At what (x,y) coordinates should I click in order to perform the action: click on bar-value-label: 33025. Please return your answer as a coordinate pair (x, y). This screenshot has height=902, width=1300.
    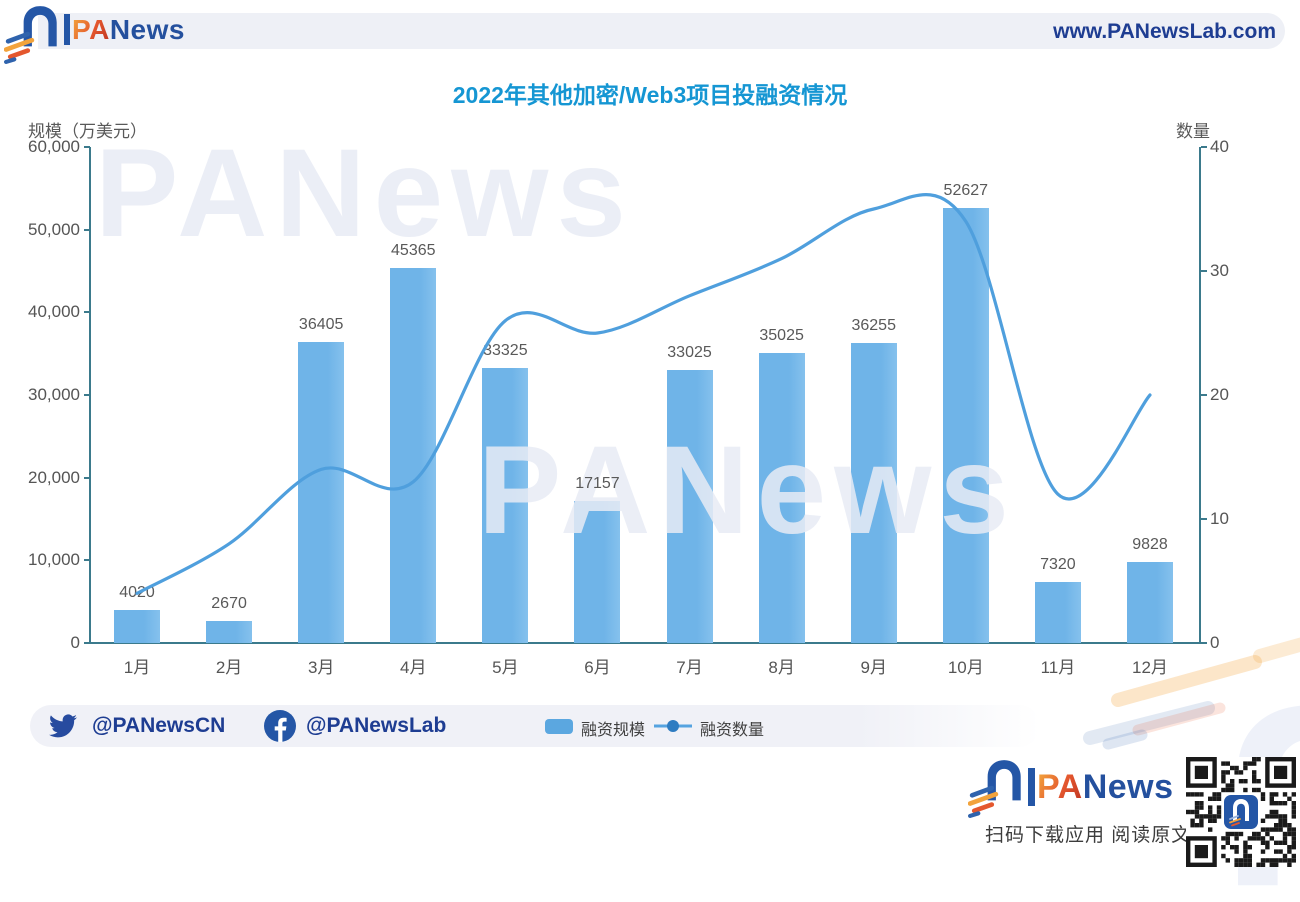
    Looking at the image, I should click on (689, 352).